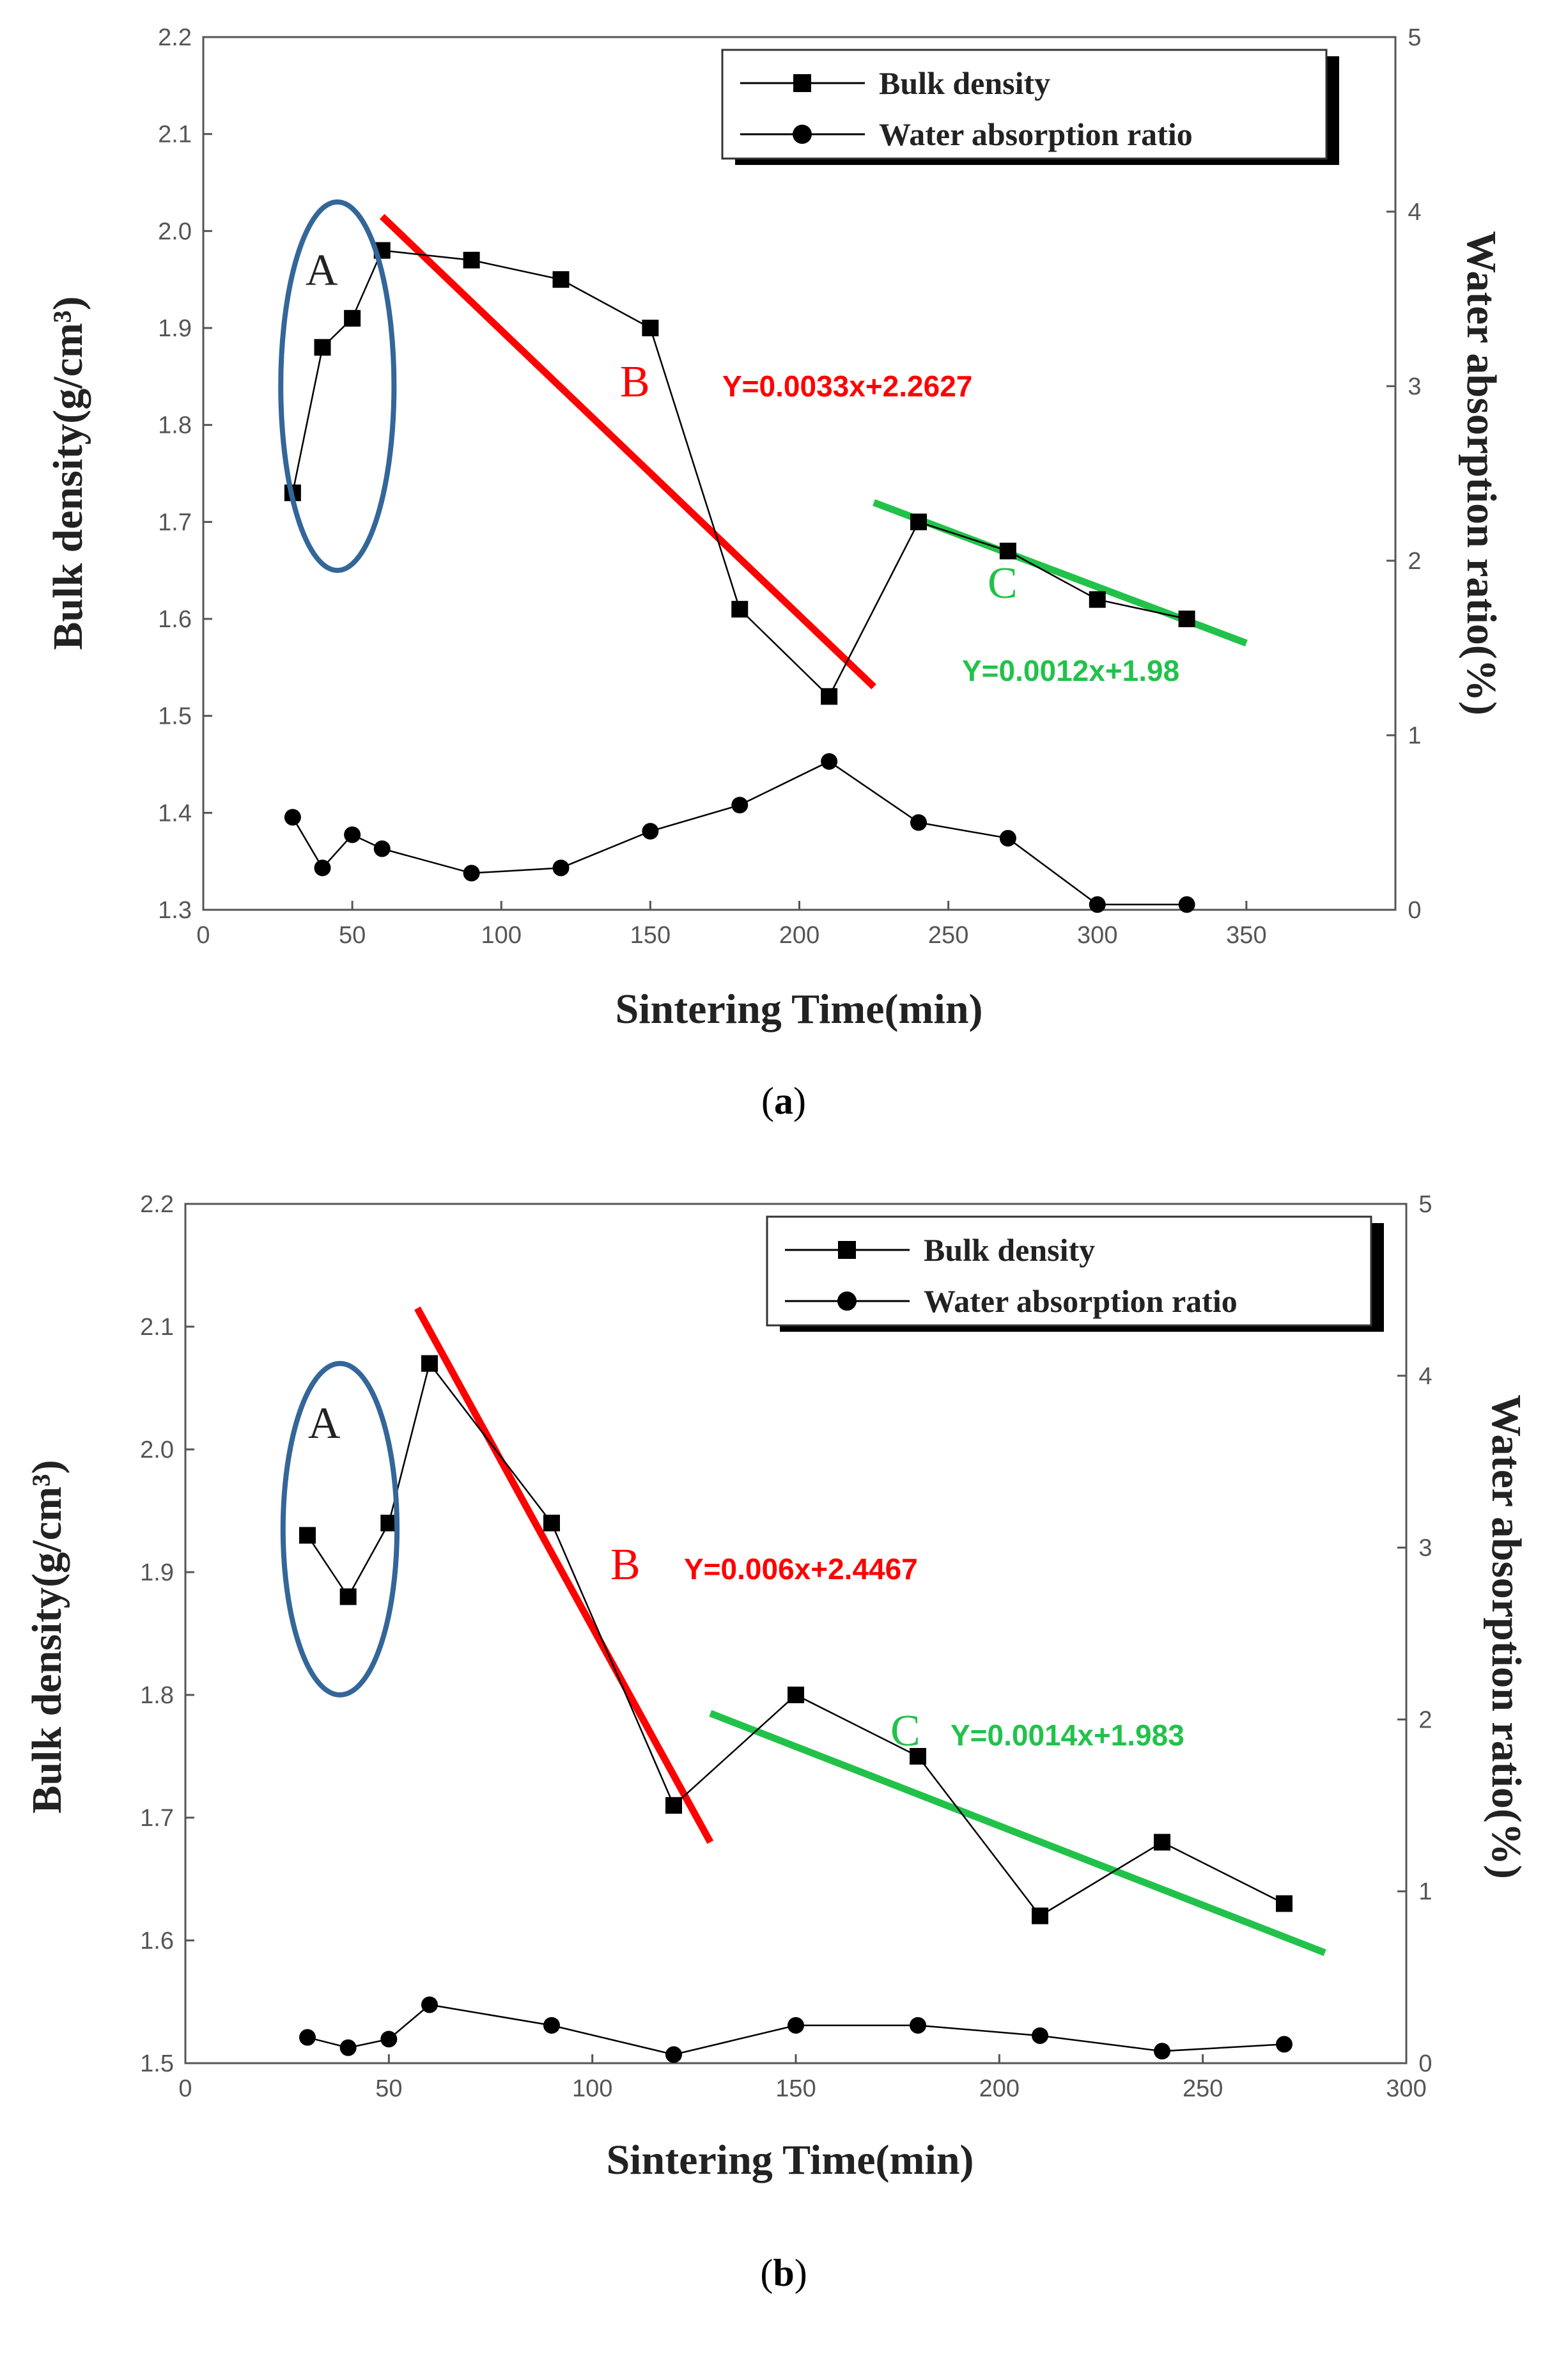 Image resolution: width=1568 pixels, height=2356 pixels. I want to click on y2-tick-label: 0, so click(1425, 2063).